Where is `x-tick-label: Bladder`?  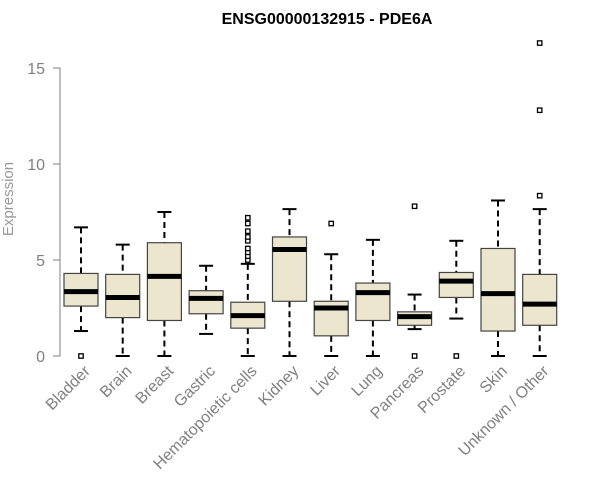
x-tick-label: Bladder is located at coordinates (68, 387).